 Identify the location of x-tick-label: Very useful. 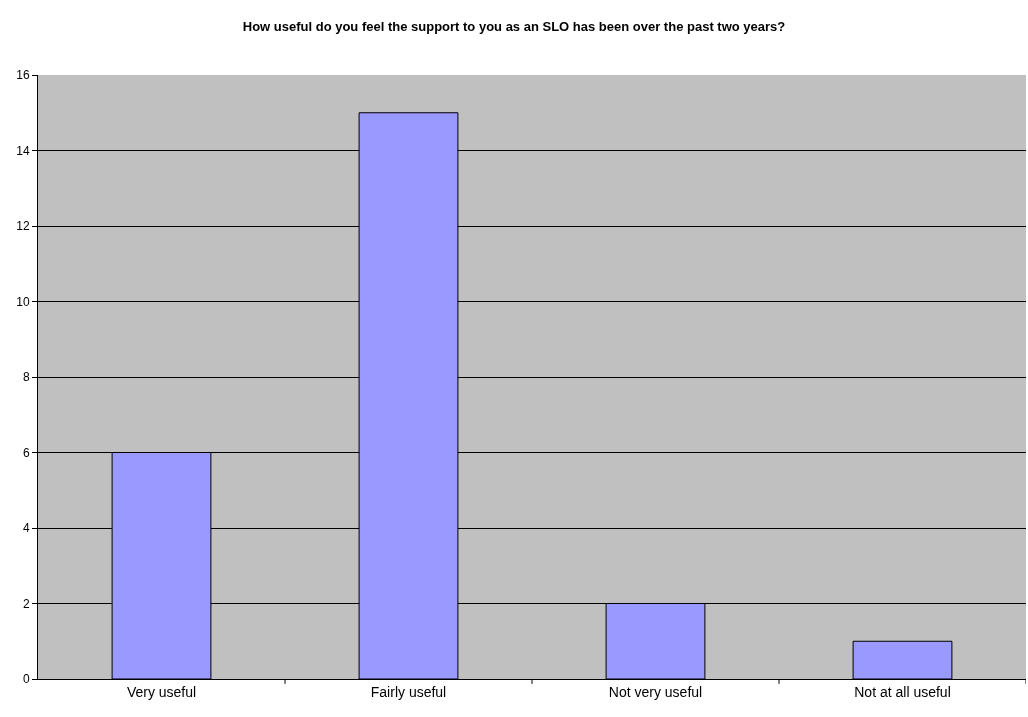
(161, 691).